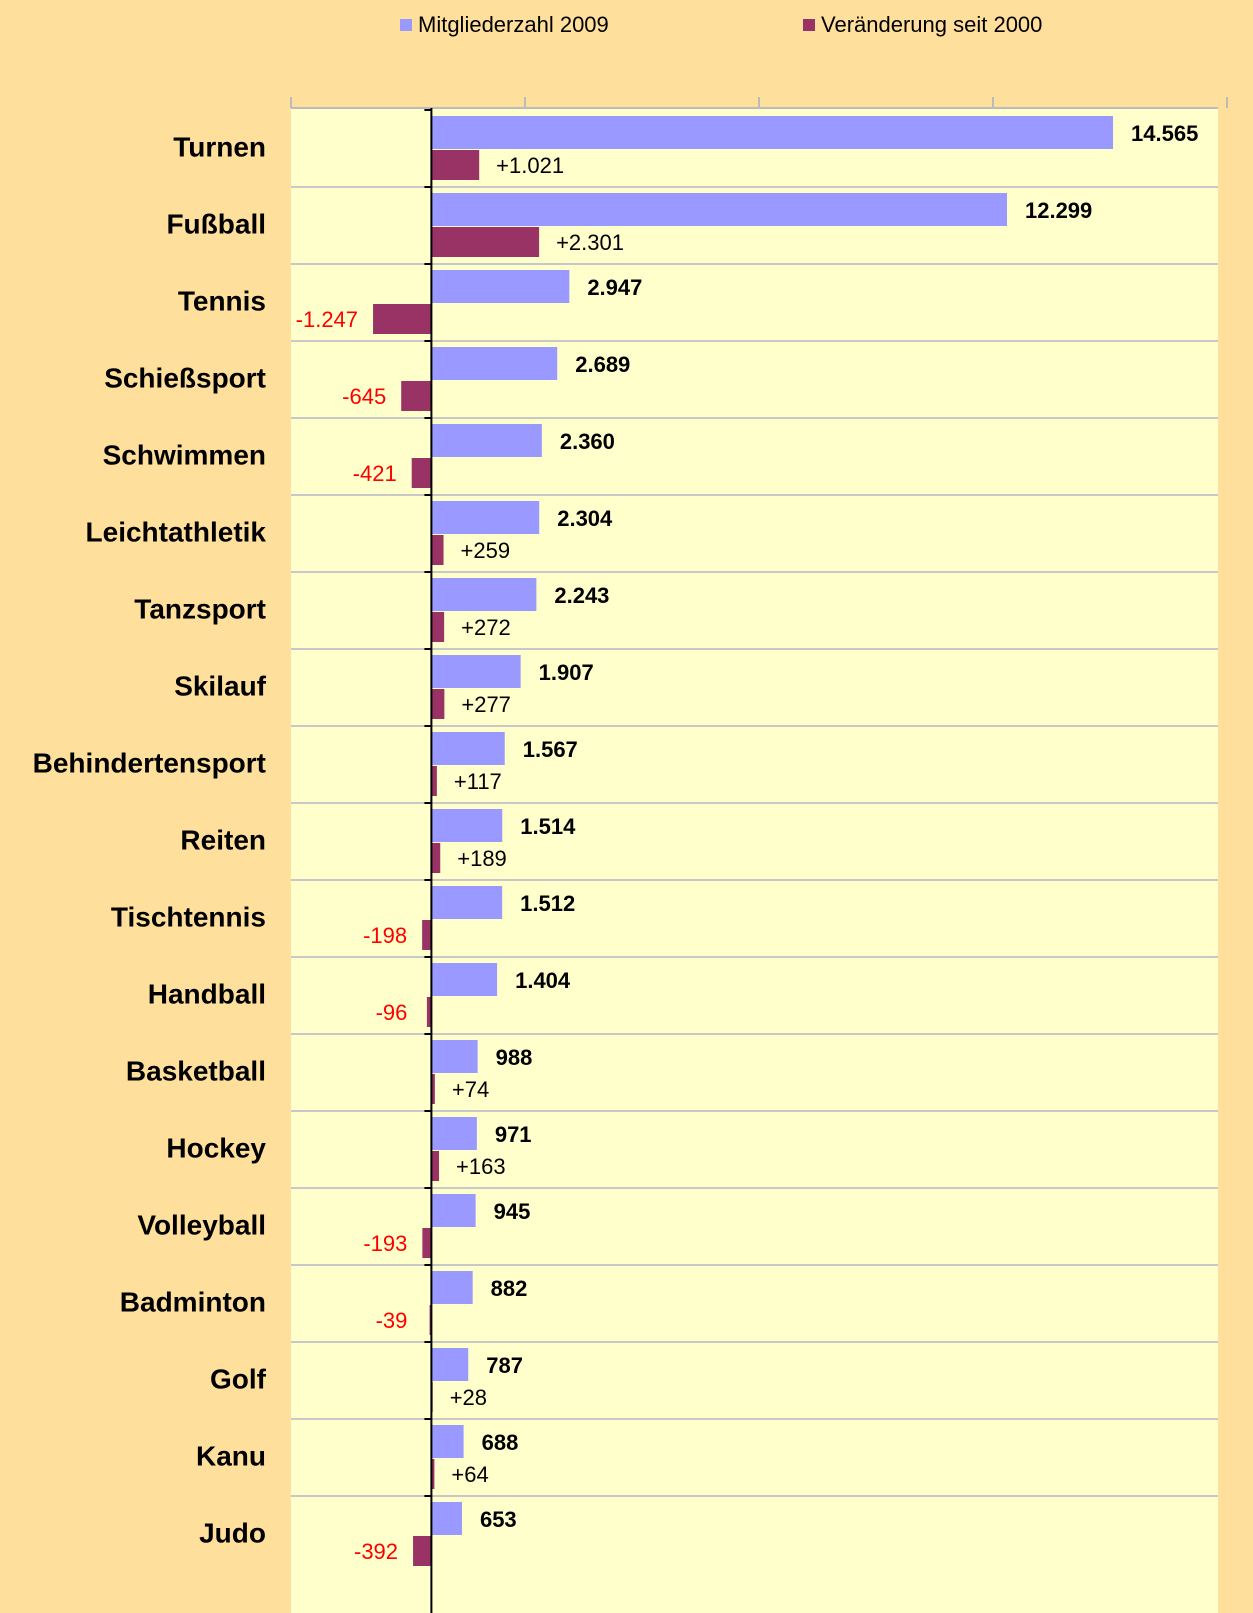  I want to click on value-label: 2.360, so click(587, 441).